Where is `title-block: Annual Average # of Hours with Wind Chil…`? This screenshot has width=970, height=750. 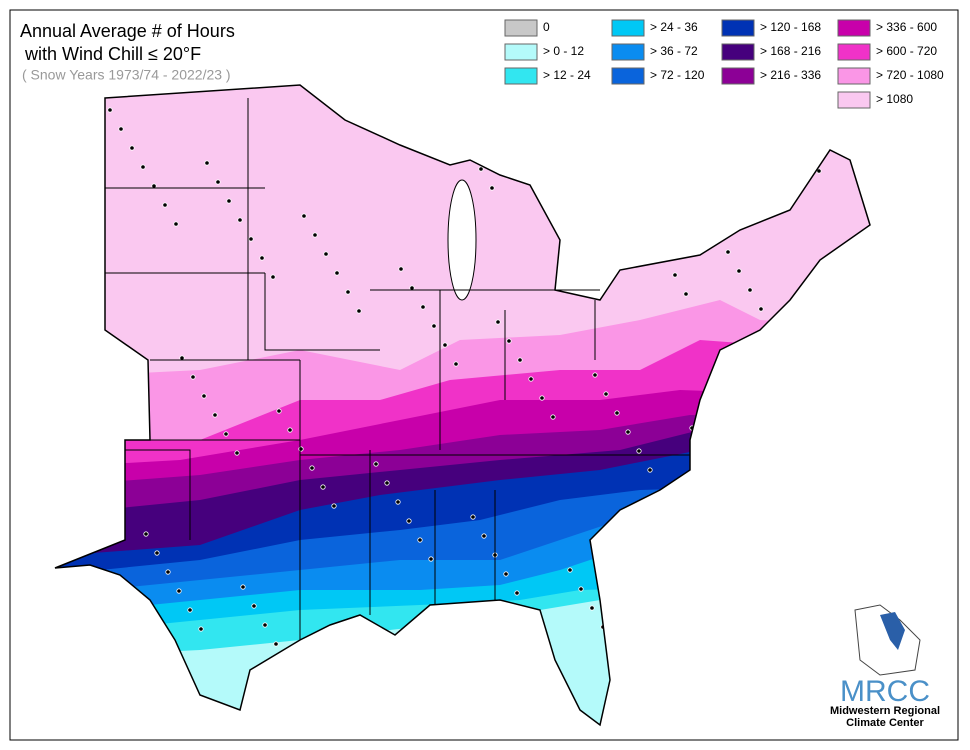 title-block: Annual Average # of Hours with Wind Chil… is located at coordinates (127, 52).